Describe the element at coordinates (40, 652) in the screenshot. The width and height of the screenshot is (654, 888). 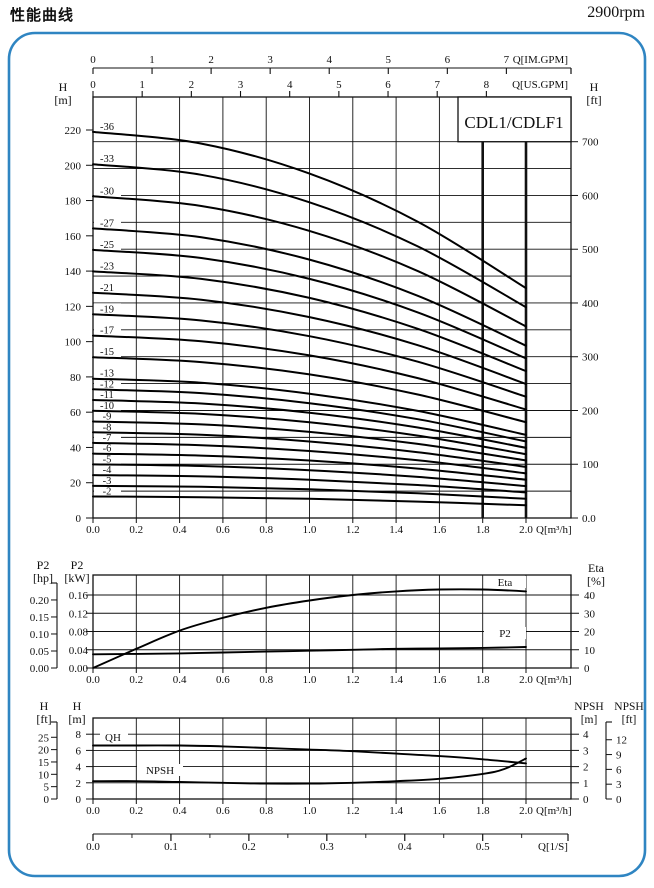
I see `hp-tick-label: 0.05` at that location.